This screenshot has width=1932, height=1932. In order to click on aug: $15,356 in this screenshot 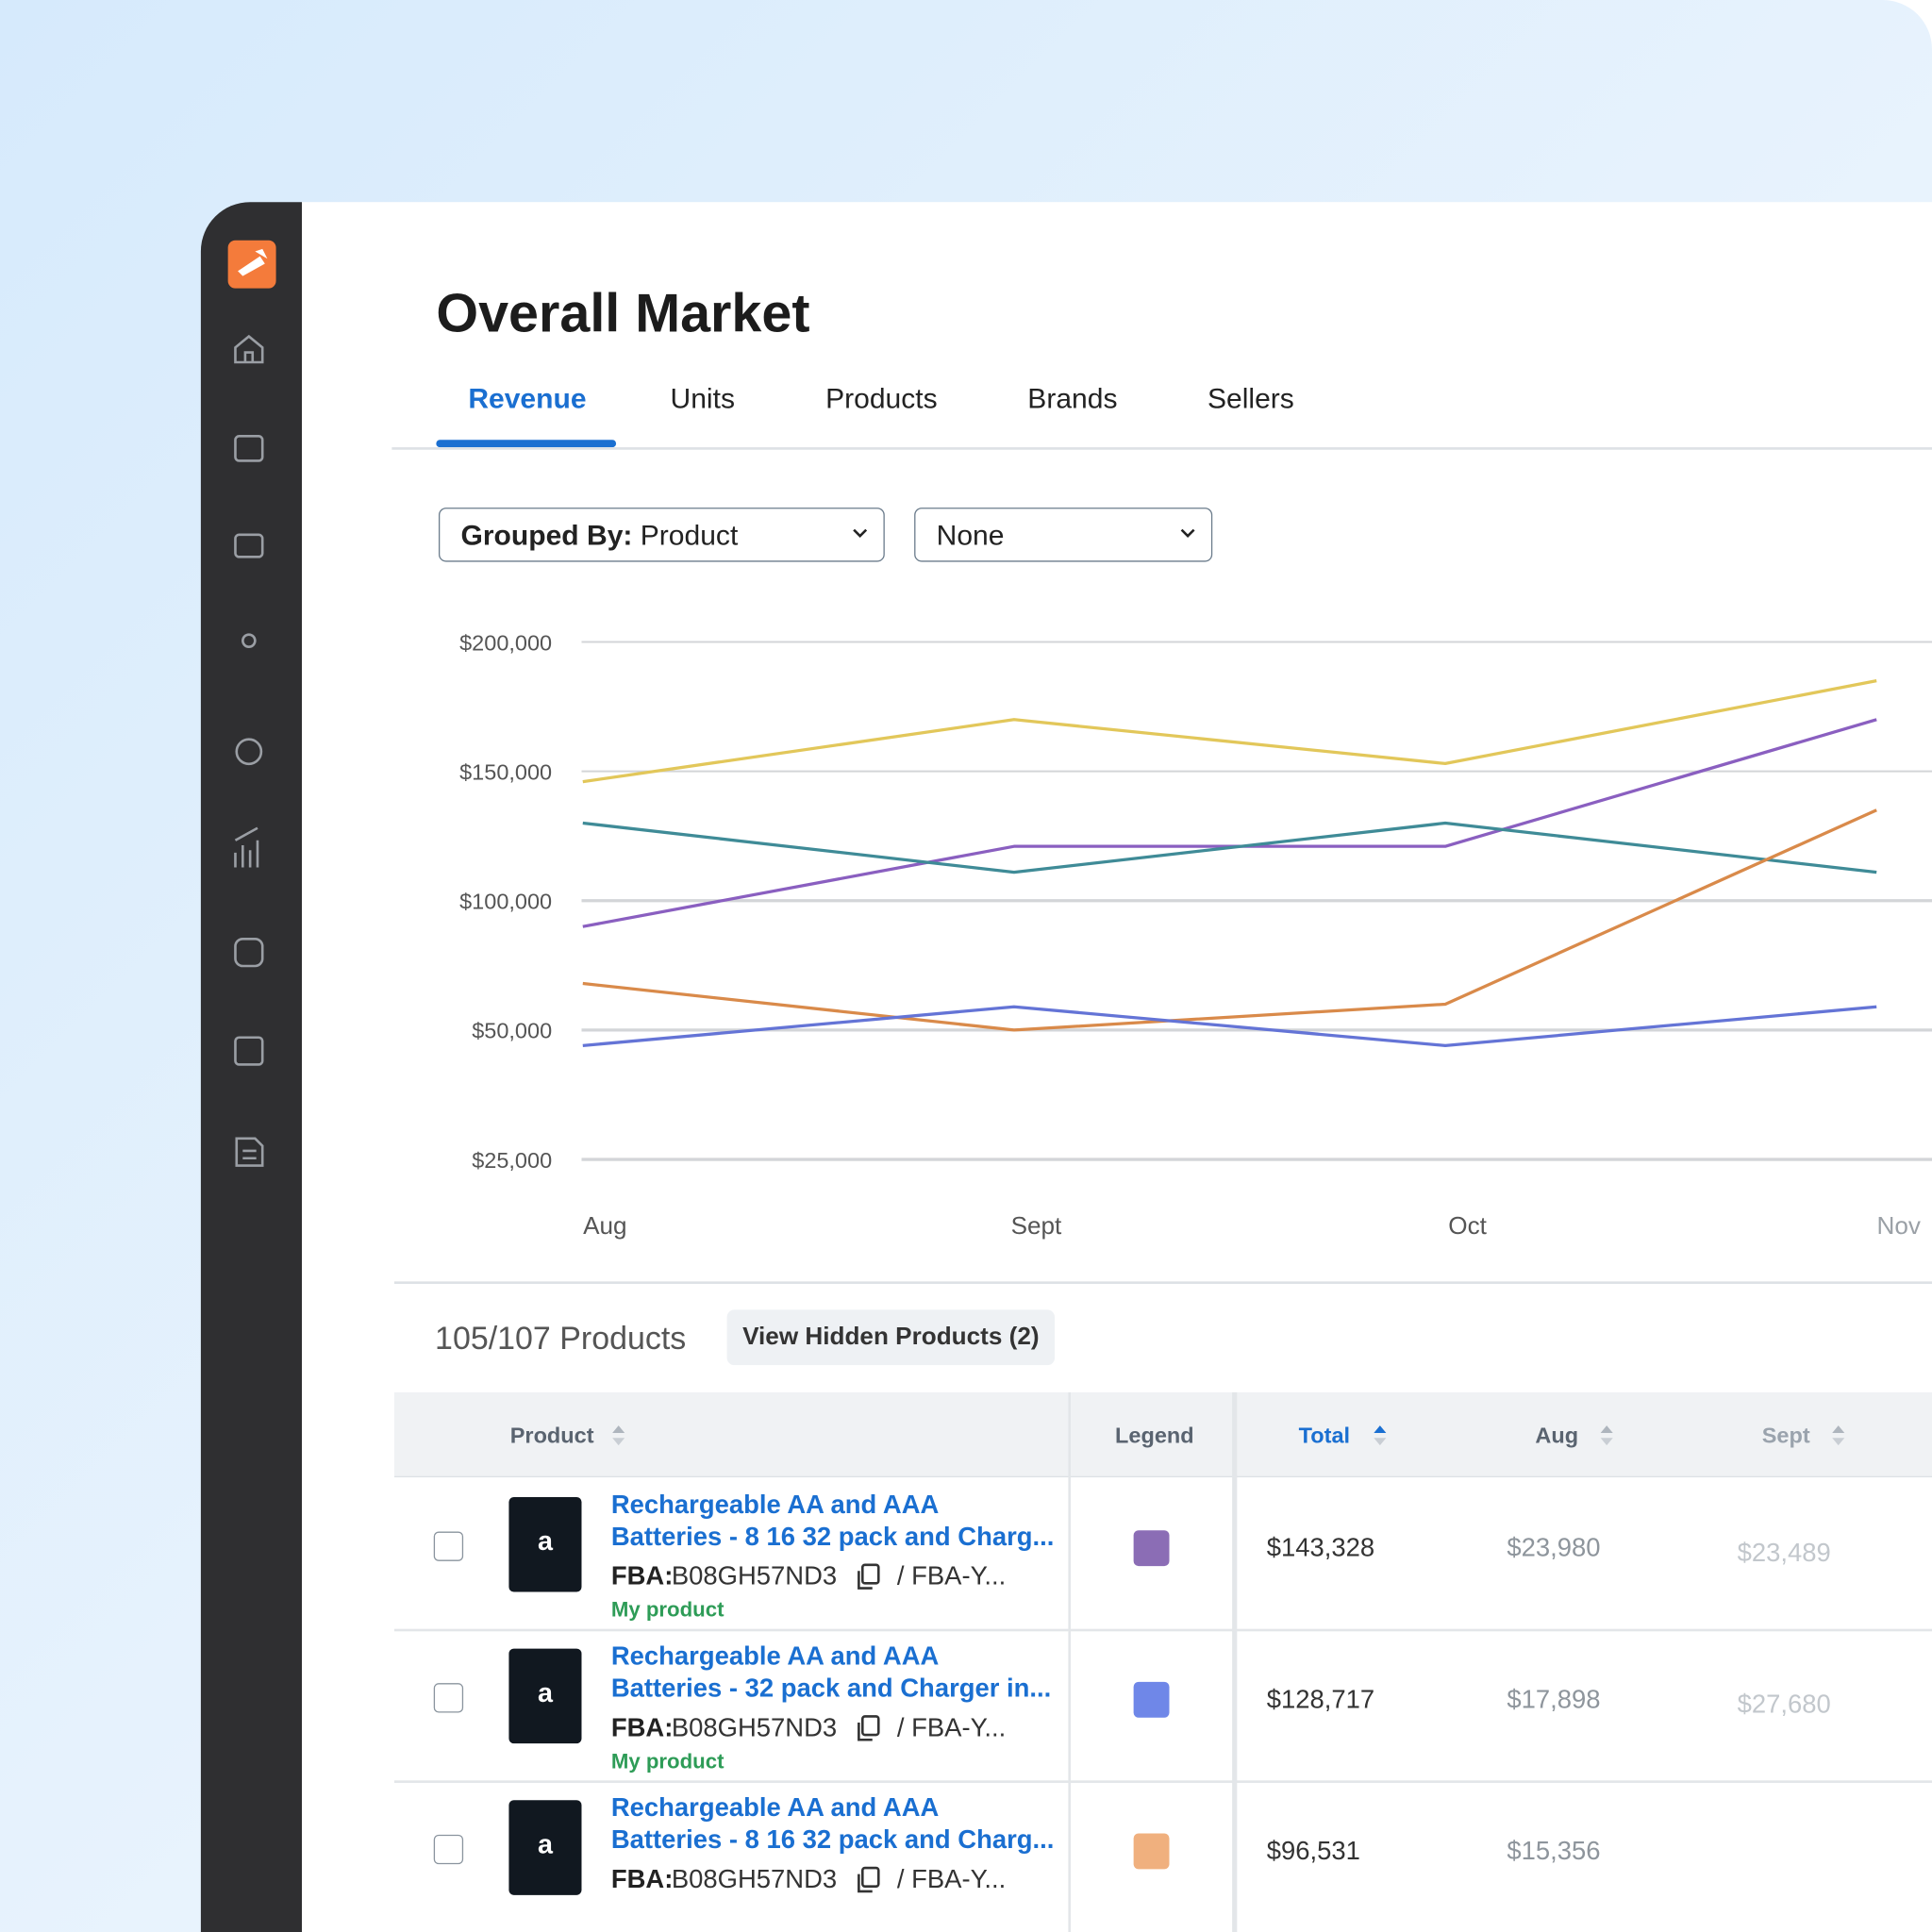, I will do `click(1554, 1851)`.